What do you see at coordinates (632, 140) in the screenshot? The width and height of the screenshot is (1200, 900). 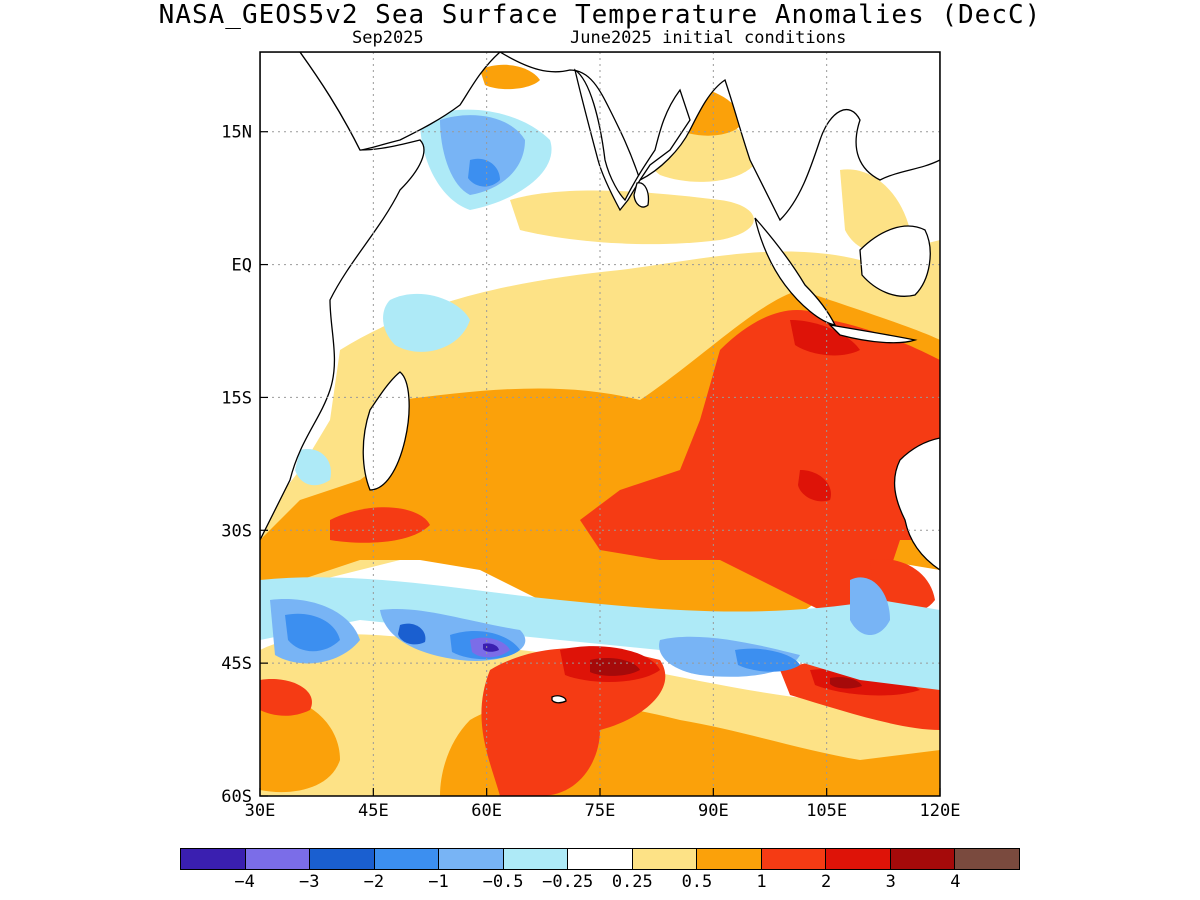 I see `india-peninsula` at bounding box center [632, 140].